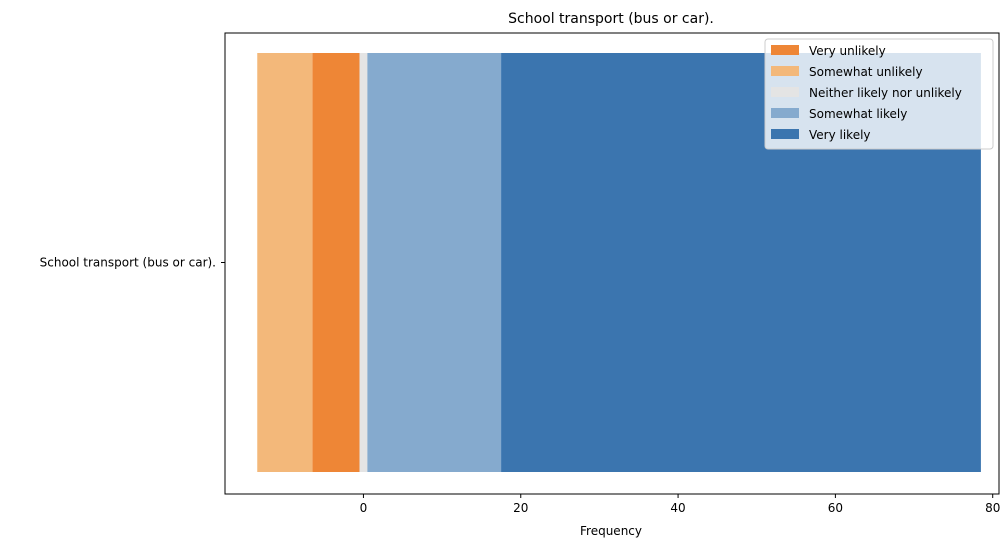 This screenshot has width=1008, height=551. I want to click on bar-neither-likely-nor-unlikely, so click(363, 262).